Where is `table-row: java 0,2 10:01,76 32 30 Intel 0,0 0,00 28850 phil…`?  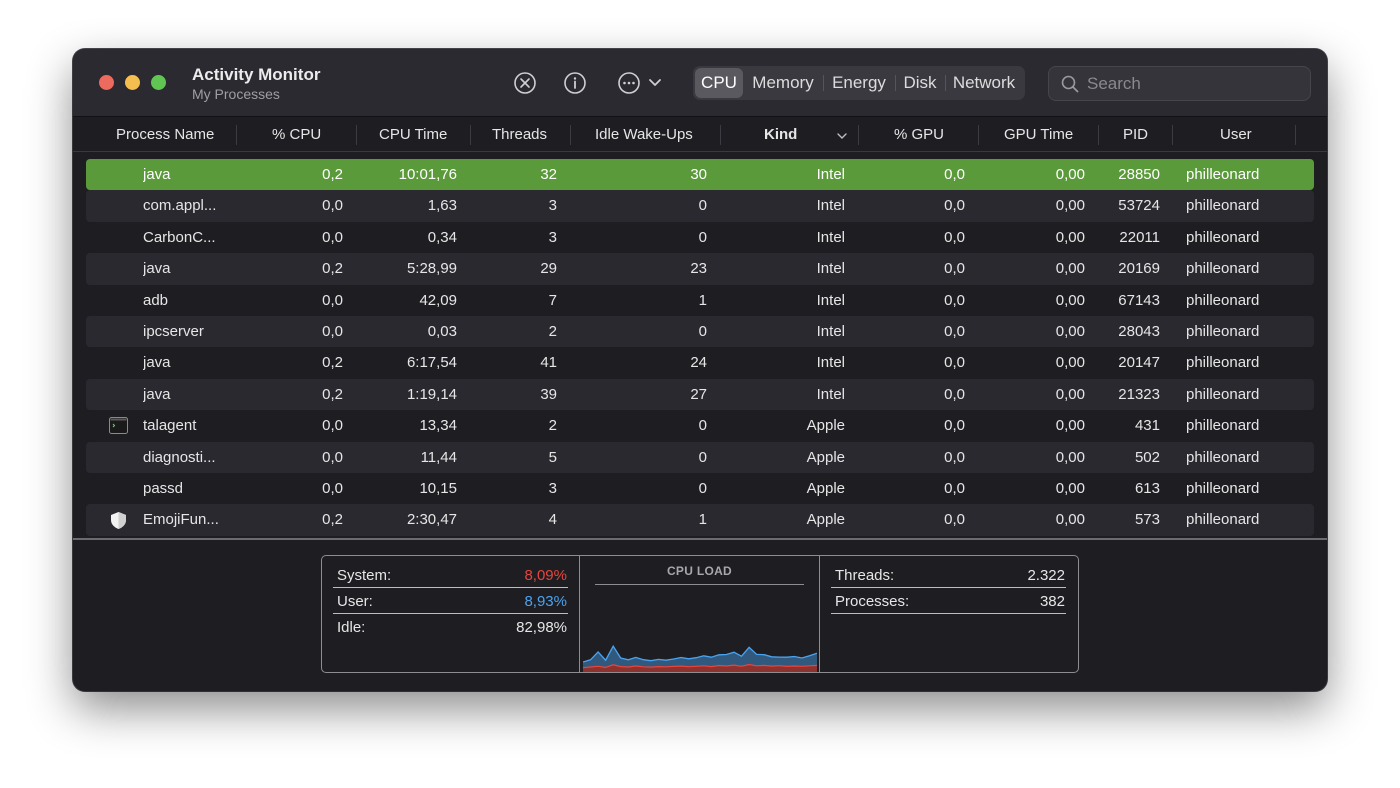
table-row: java 0,2 10:01,76 32 30 Intel 0,0 0,00 28850 phil… is located at coordinates (700, 175).